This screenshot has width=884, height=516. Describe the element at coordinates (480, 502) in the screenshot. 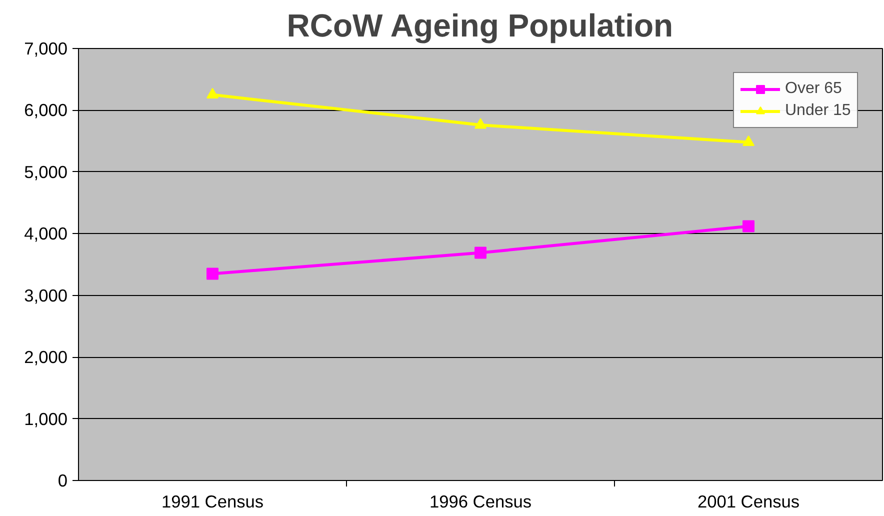

I see `x-tick-label: 1996 Census` at that location.